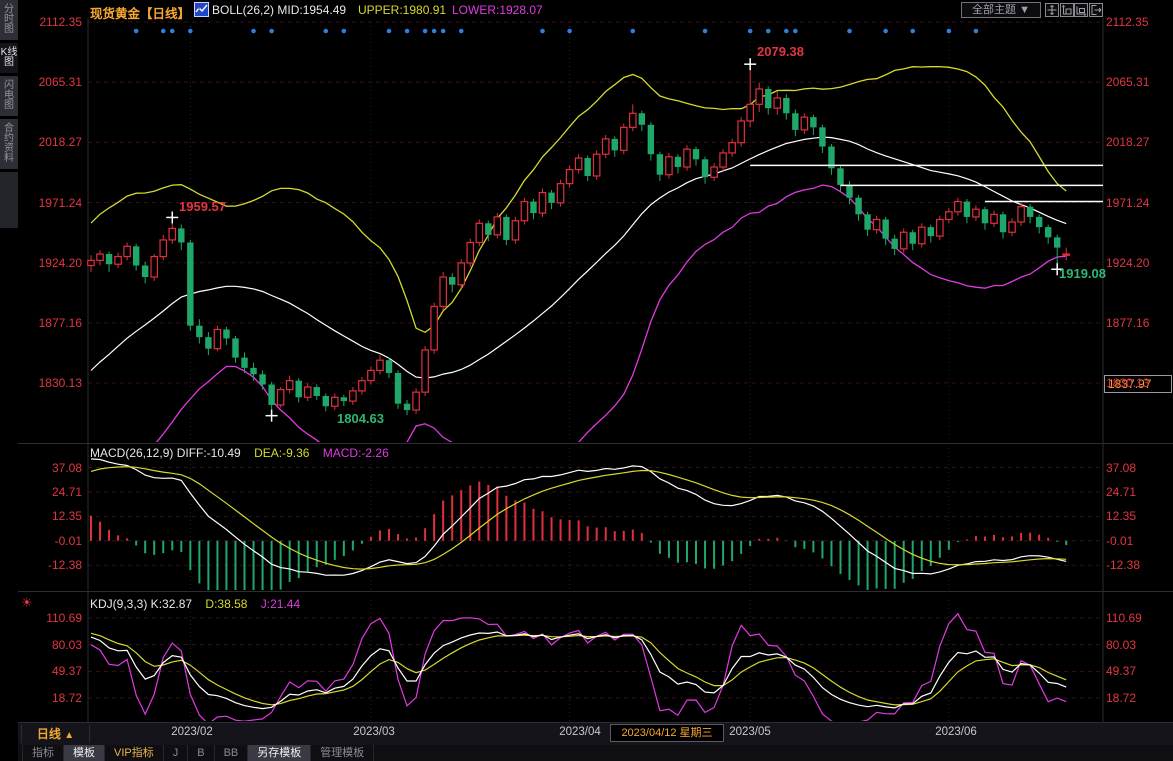 This screenshot has width=1173, height=761. Describe the element at coordinates (578, 666) in the screenshot. I see `kdj-lines` at that location.